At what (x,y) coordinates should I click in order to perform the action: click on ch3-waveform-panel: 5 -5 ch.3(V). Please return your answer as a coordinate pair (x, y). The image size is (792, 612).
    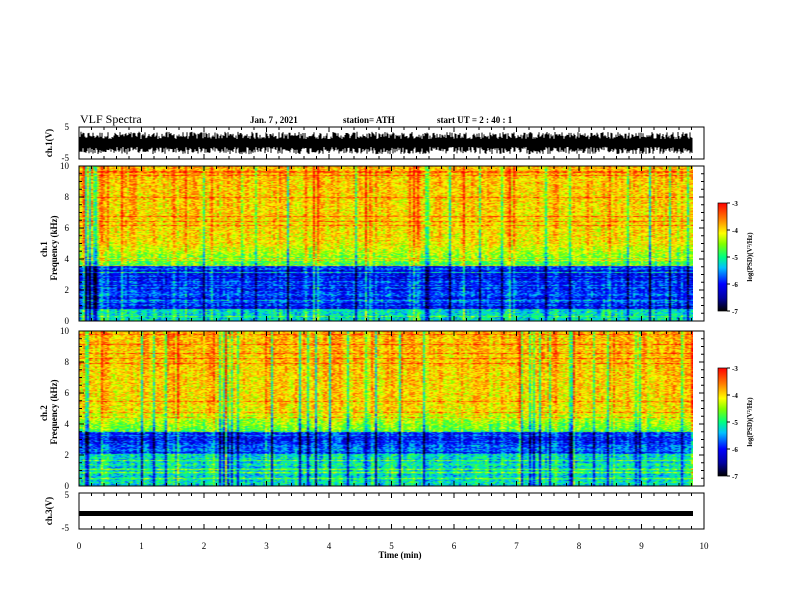
    Looking at the image, I should click on (374, 511).